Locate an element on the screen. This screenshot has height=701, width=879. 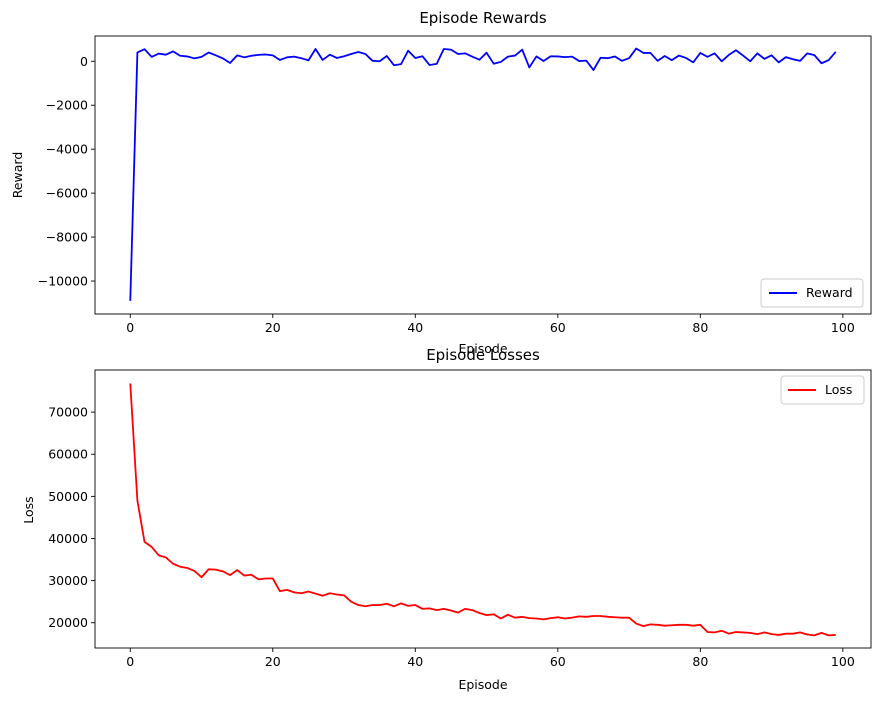
losses-legend-label: Loss is located at coordinates (838, 389).